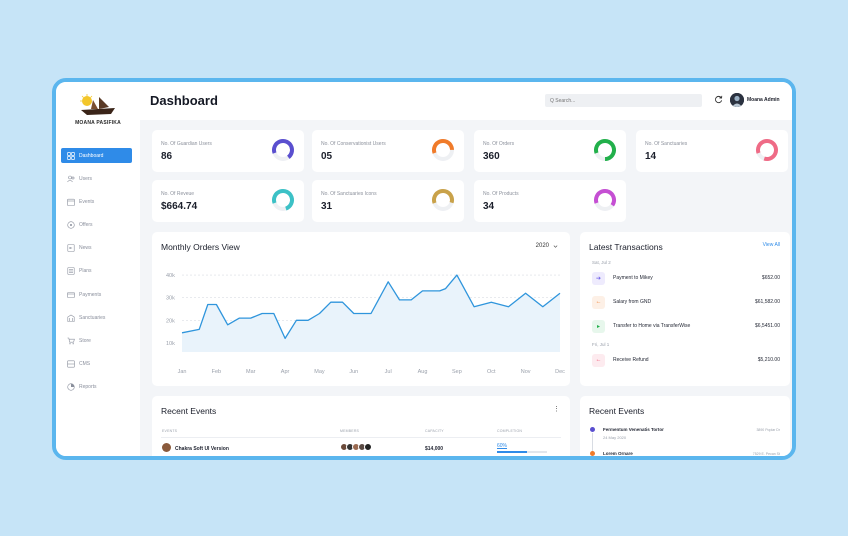 The width and height of the screenshot is (848, 536). I want to click on timeline-title: Lorem Ornare, so click(618, 453).